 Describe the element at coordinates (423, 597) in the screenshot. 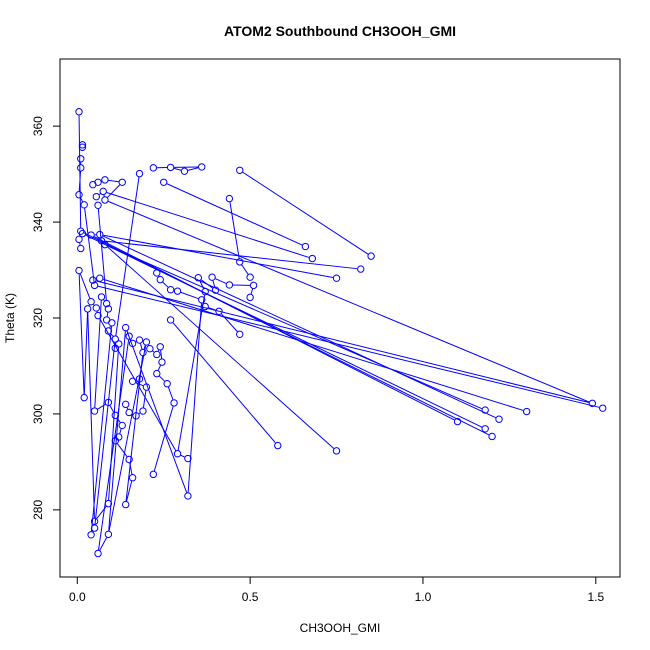

I see `x-tick-label: 1.0` at that location.